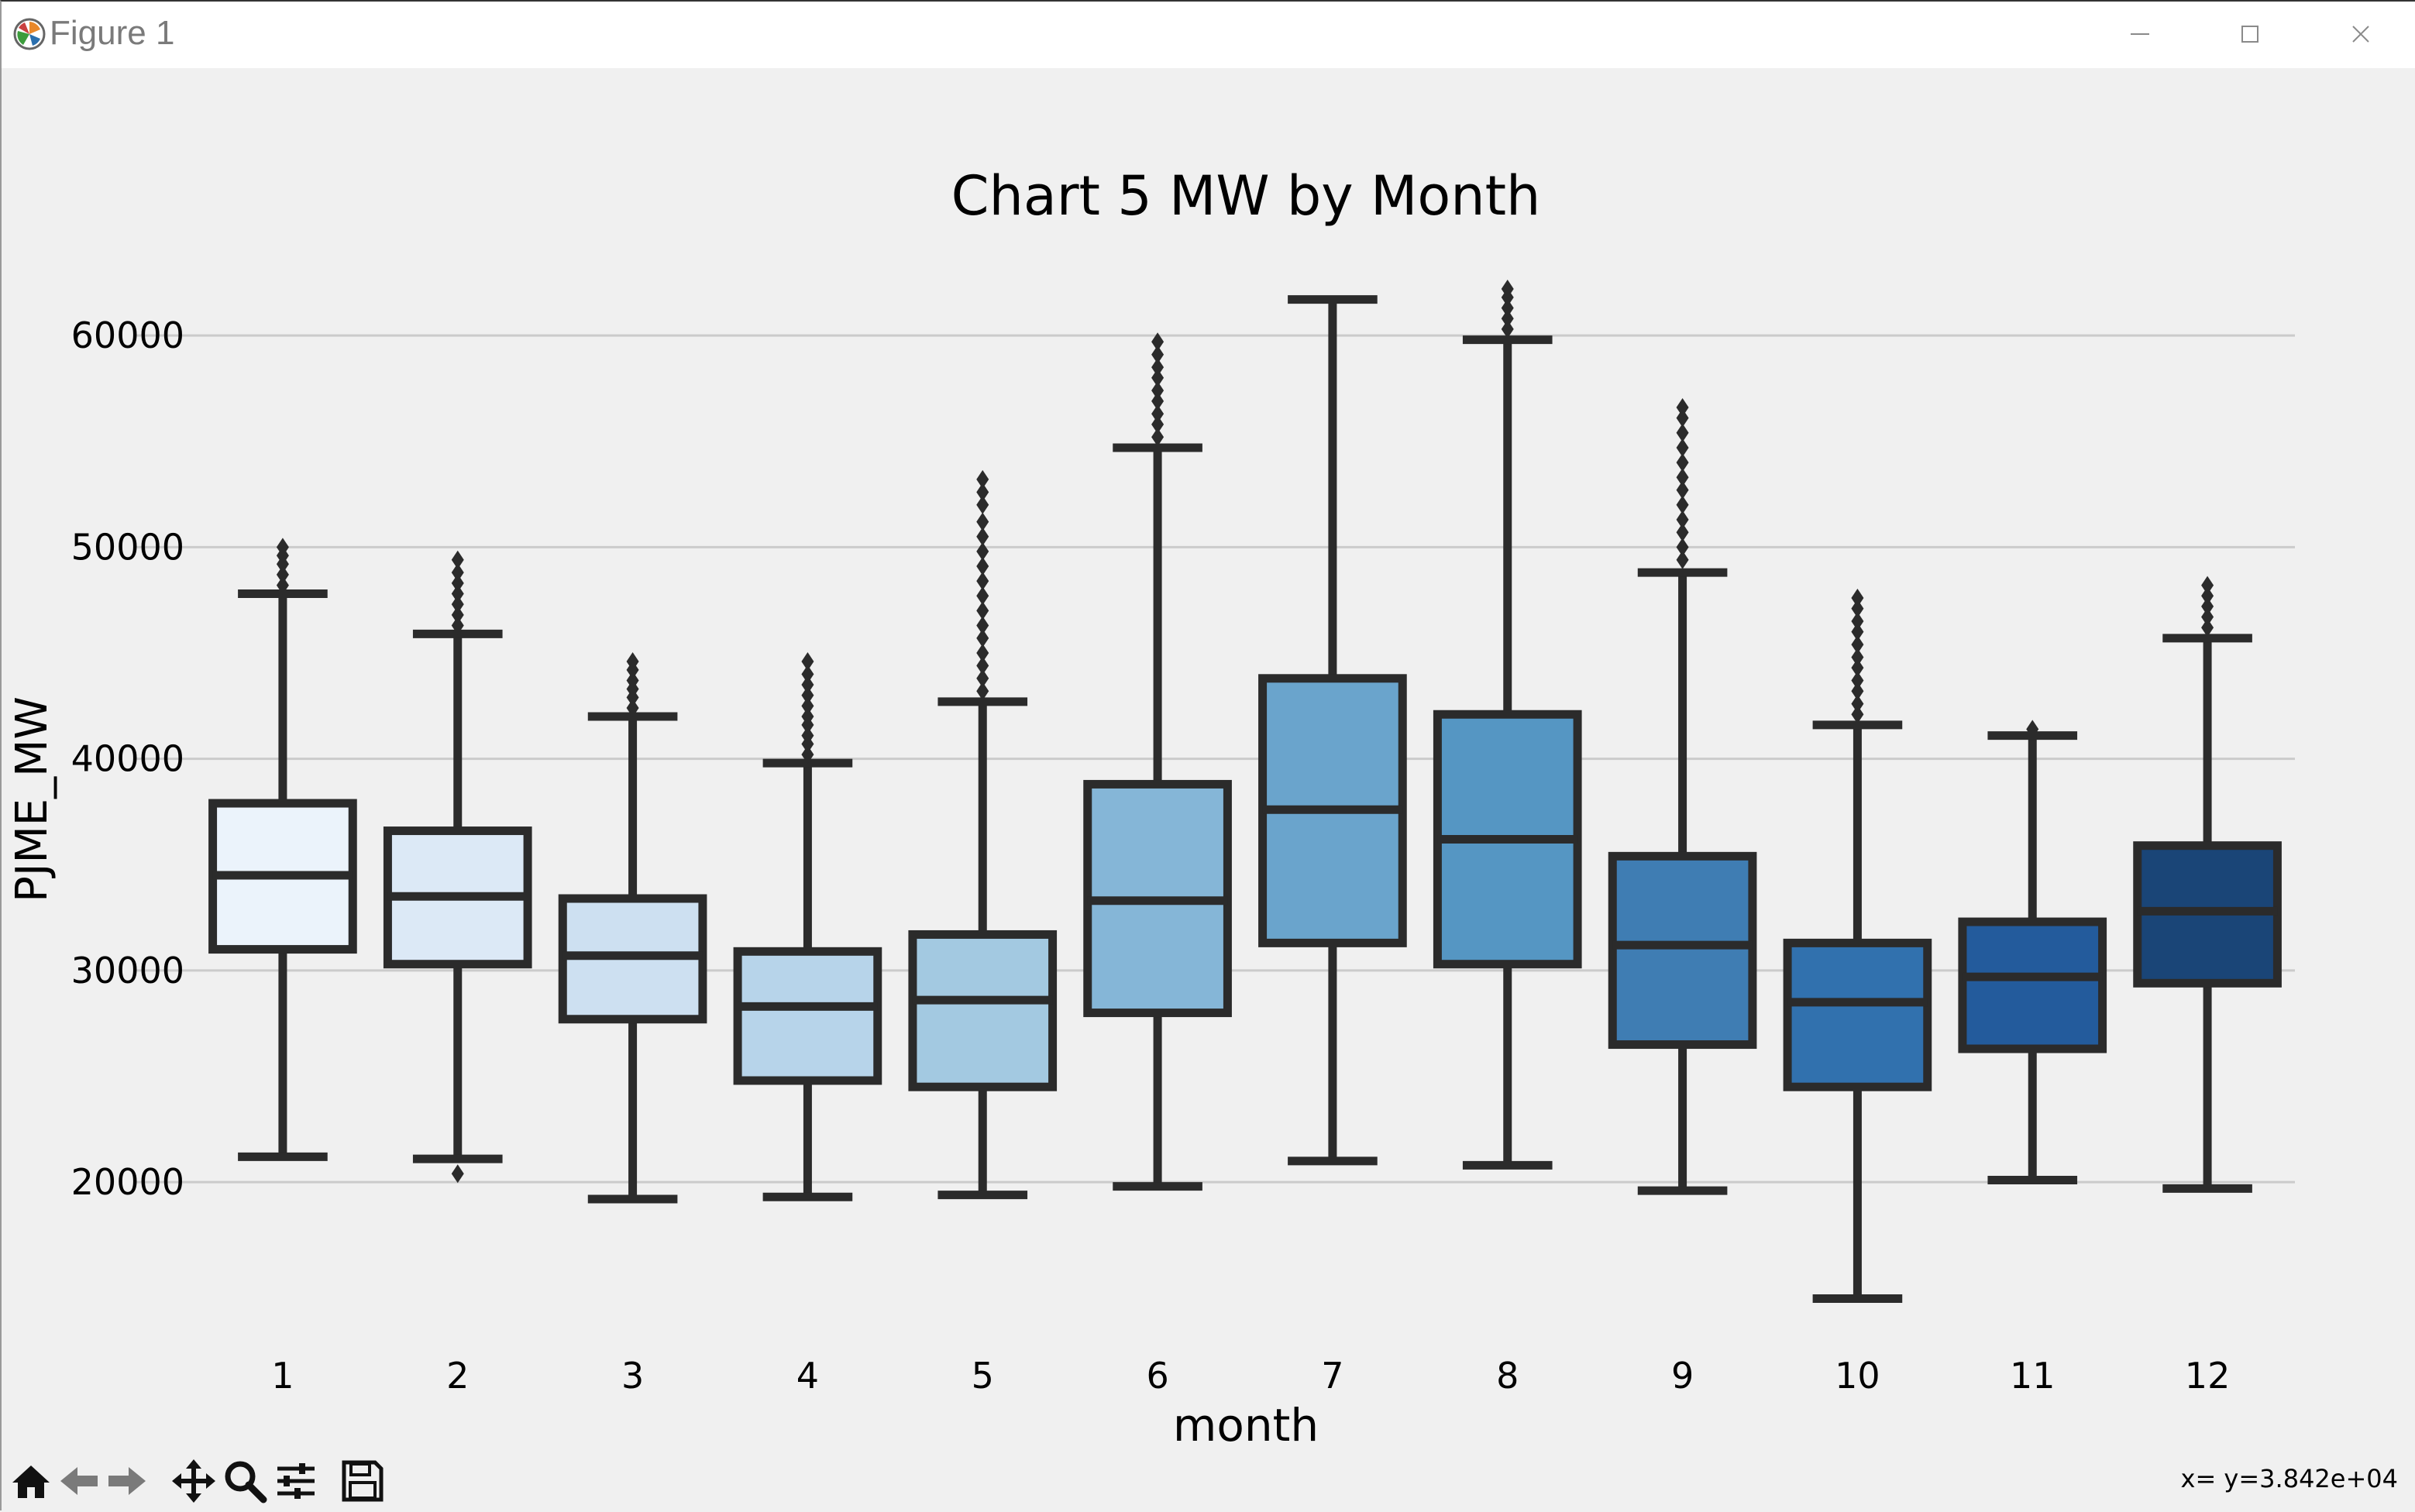  Describe the element at coordinates (127, 759) in the screenshot. I see `y-tick-label: 40000` at that location.